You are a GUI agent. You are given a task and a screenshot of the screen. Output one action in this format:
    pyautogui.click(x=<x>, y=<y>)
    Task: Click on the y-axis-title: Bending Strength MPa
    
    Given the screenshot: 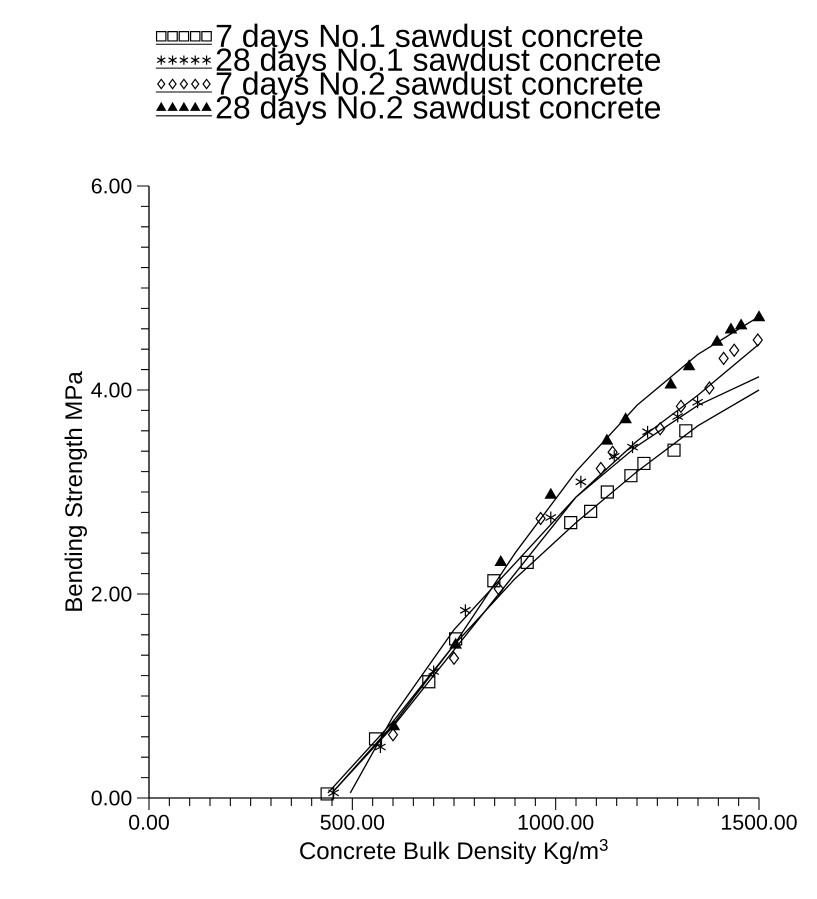 What is the action you would take?
    pyautogui.click(x=75, y=491)
    